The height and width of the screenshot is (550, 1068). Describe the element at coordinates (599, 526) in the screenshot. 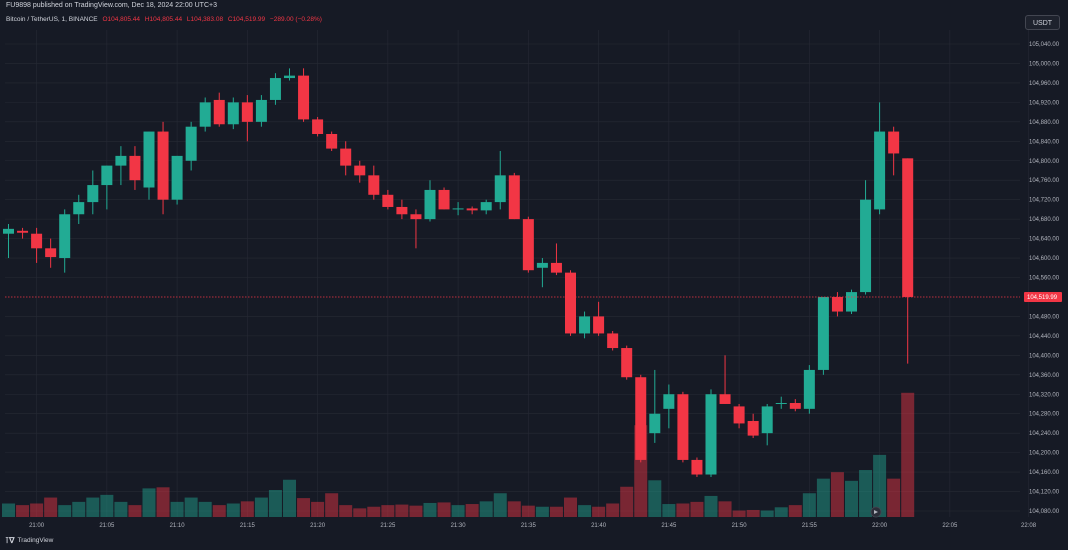

I see `time-tick-label: 21:40` at that location.